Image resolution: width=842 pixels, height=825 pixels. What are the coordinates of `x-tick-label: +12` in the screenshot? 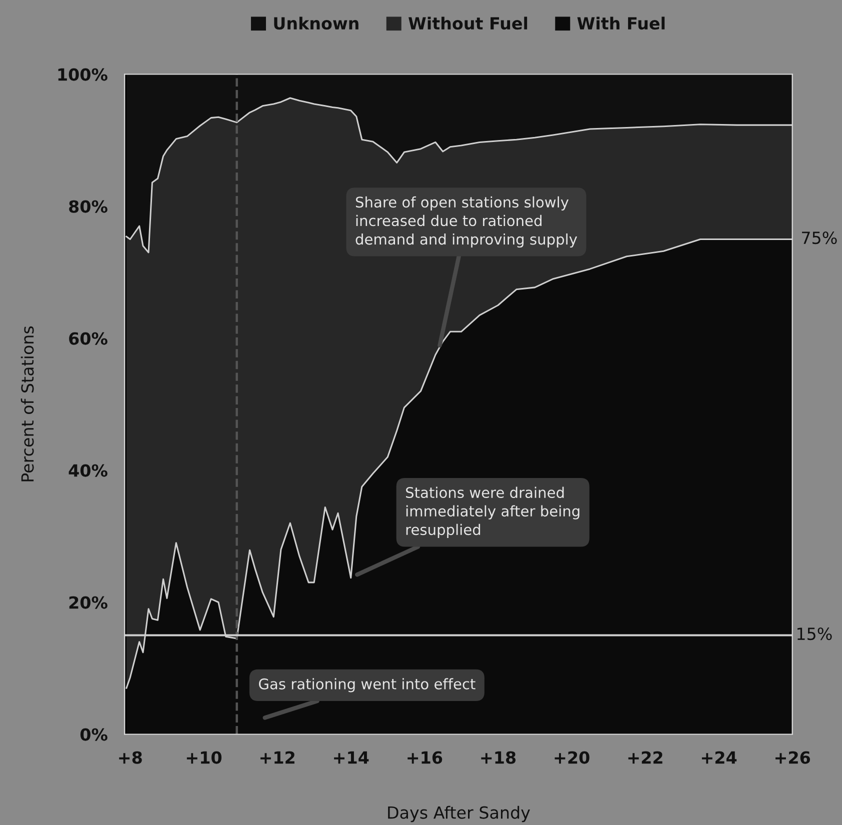 It's located at (277, 757).